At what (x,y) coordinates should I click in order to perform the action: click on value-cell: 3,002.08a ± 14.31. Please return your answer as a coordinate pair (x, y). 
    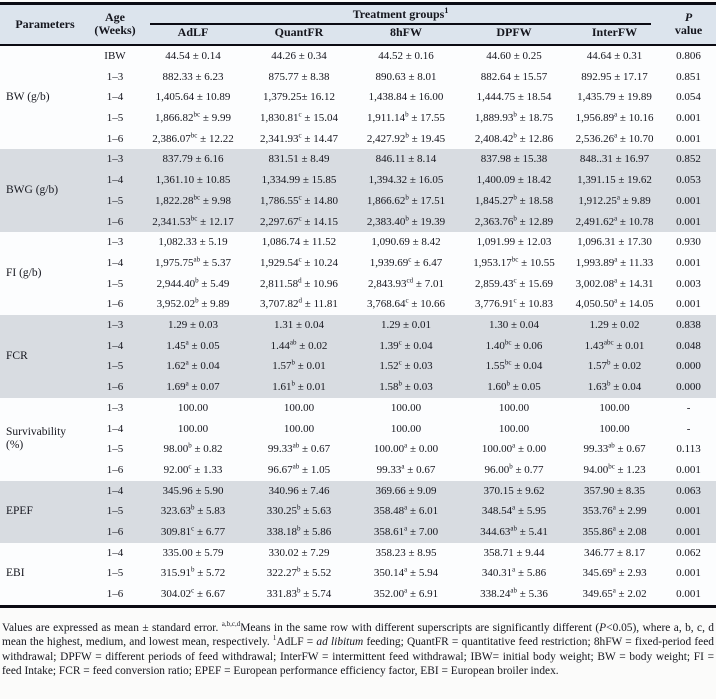
    Looking at the image, I should click on (615, 284).